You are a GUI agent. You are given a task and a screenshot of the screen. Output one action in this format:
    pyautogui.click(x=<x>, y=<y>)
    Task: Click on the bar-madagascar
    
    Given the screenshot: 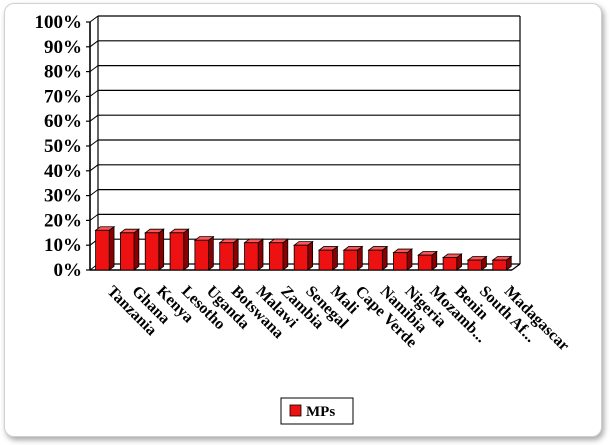 What is the action you would take?
    pyautogui.click(x=502, y=263)
    